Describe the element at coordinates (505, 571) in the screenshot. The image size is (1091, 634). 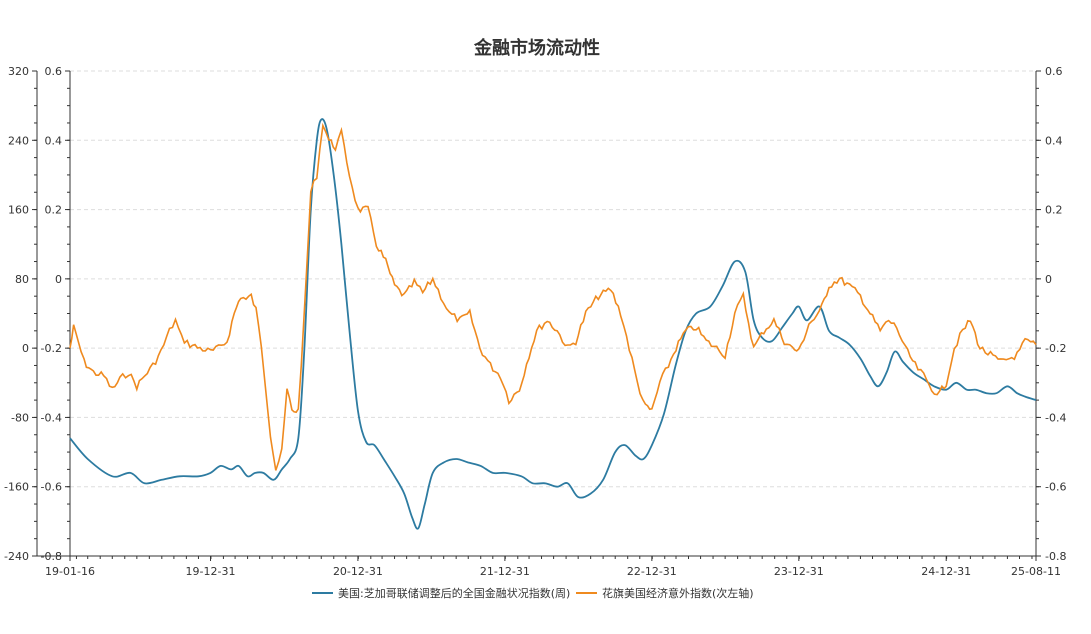
I see `x-tick-label: 21-12-31` at that location.